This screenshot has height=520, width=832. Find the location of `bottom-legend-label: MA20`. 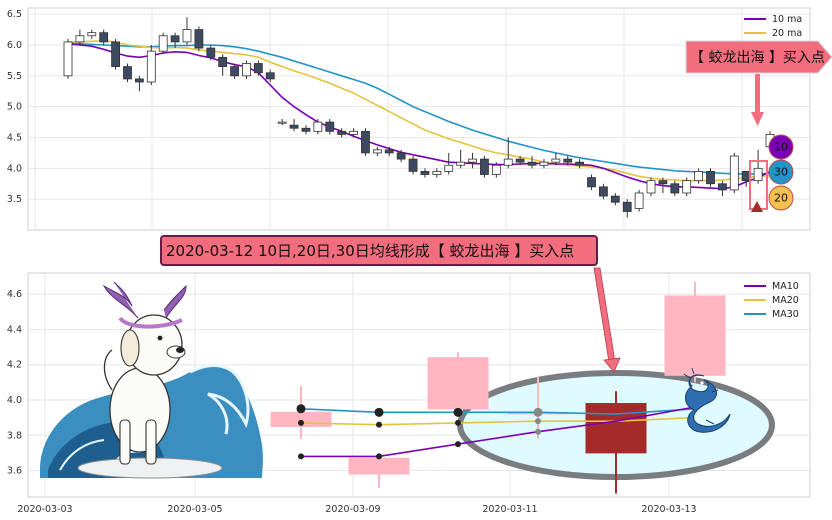

bottom-legend-label: MA20 is located at coordinates (785, 300).